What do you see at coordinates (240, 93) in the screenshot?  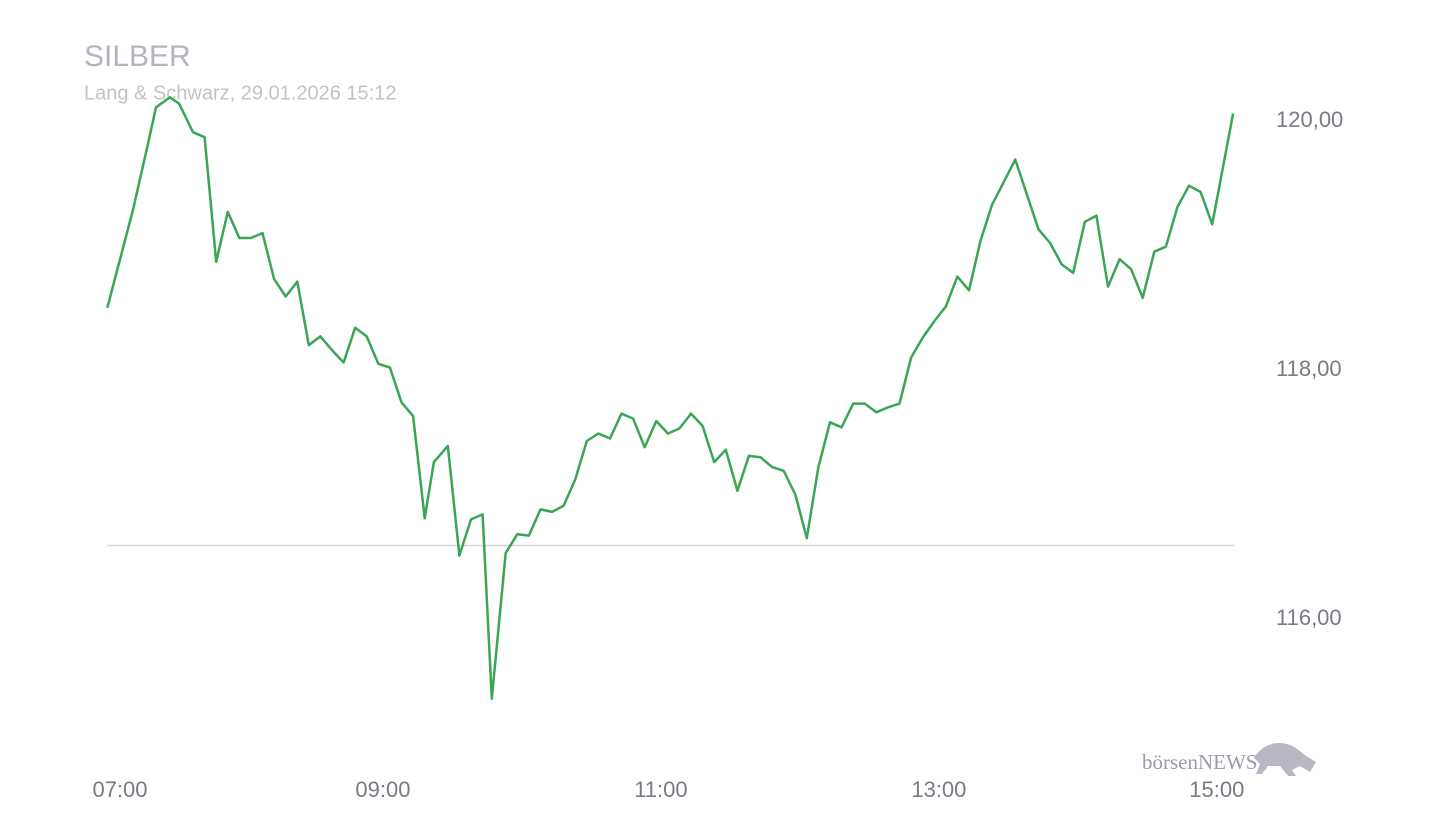 I see `chart-subtitle: Lang & Schwarz, 29.01.2026 15:12` at bounding box center [240, 93].